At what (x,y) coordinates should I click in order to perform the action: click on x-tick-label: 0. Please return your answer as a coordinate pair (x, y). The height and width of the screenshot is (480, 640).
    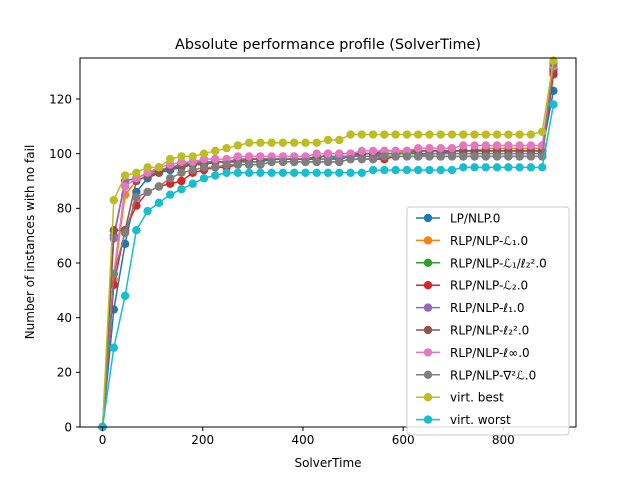
    Looking at the image, I should click on (103, 440).